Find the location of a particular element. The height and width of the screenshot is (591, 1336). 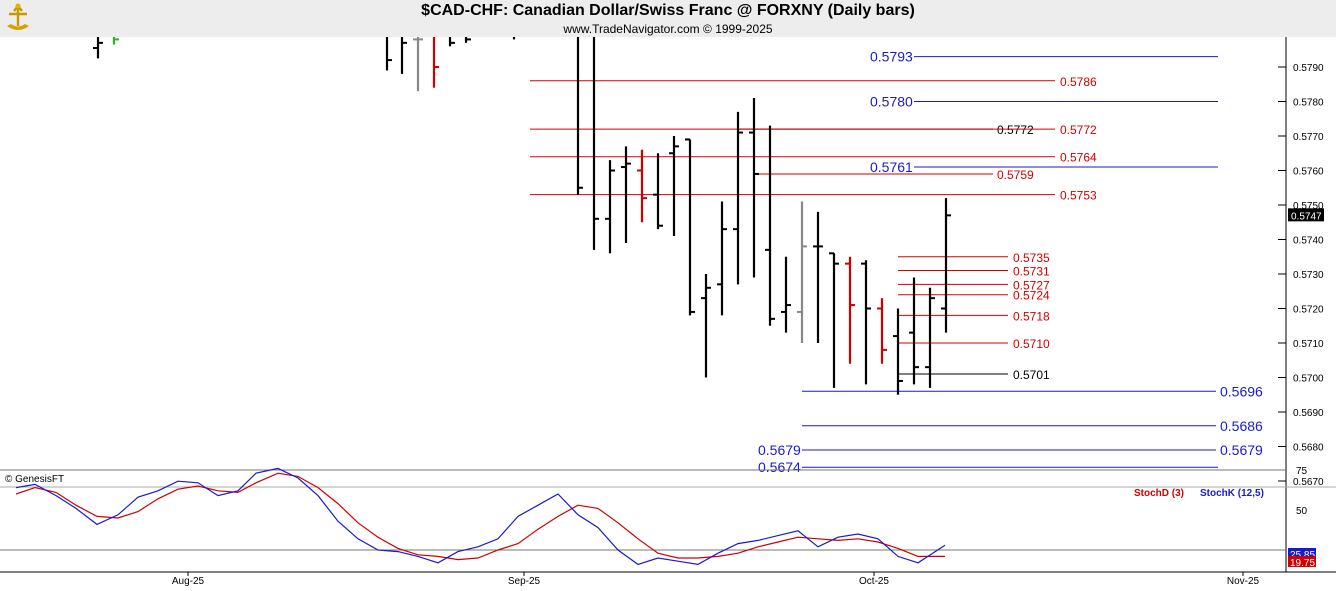

level-label: 0.5731 is located at coordinates (1031, 272).